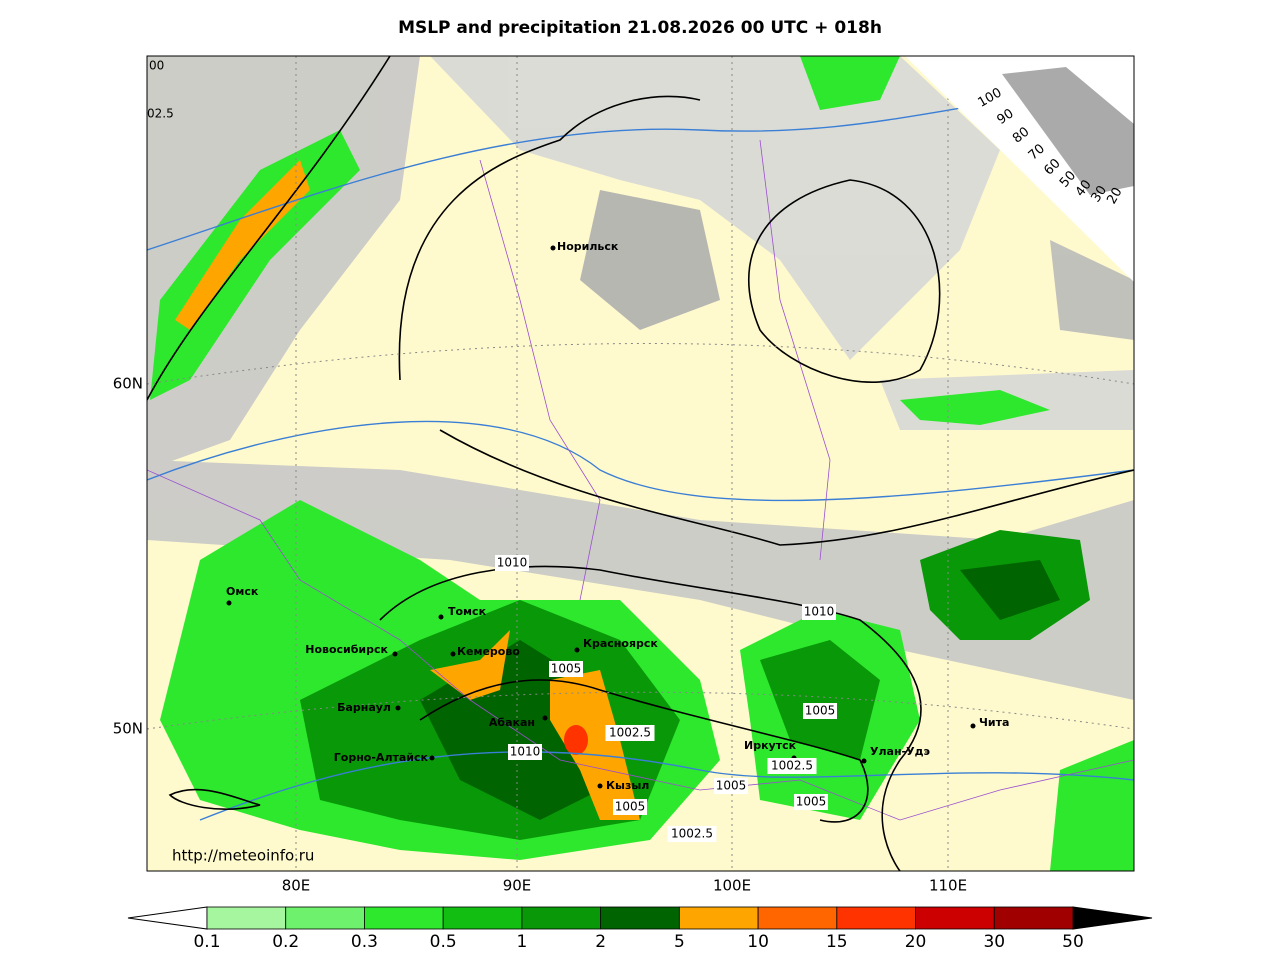 The image size is (1281, 963). Describe the element at coordinates (467, 611) in the screenshot. I see `city-label: Томск` at that location.